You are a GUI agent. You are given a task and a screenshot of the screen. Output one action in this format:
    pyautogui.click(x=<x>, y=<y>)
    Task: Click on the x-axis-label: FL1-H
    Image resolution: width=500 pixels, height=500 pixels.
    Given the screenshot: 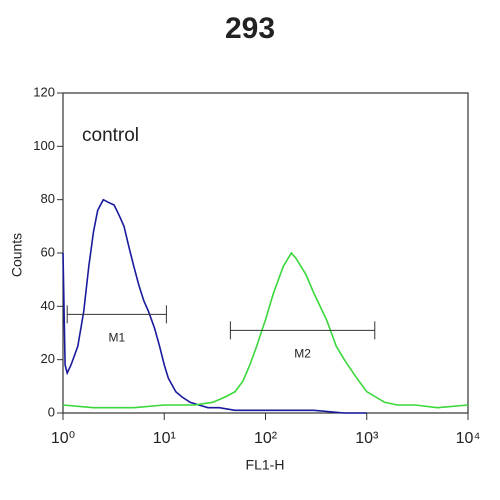 What is the action you would take?
    pyautogui.click(x=265, y=465)
    